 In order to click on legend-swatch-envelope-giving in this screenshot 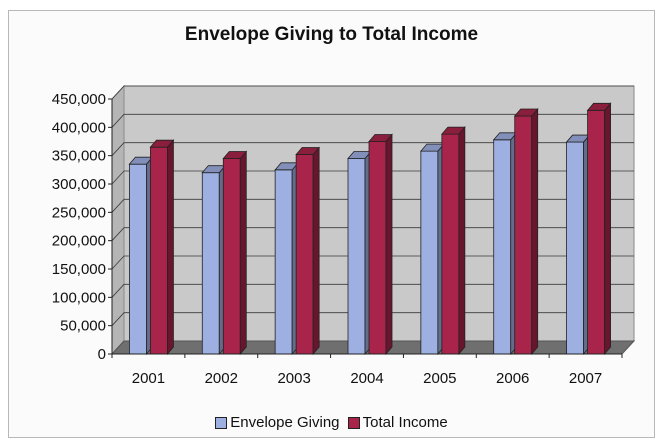, I will do `click(221, 422)`.